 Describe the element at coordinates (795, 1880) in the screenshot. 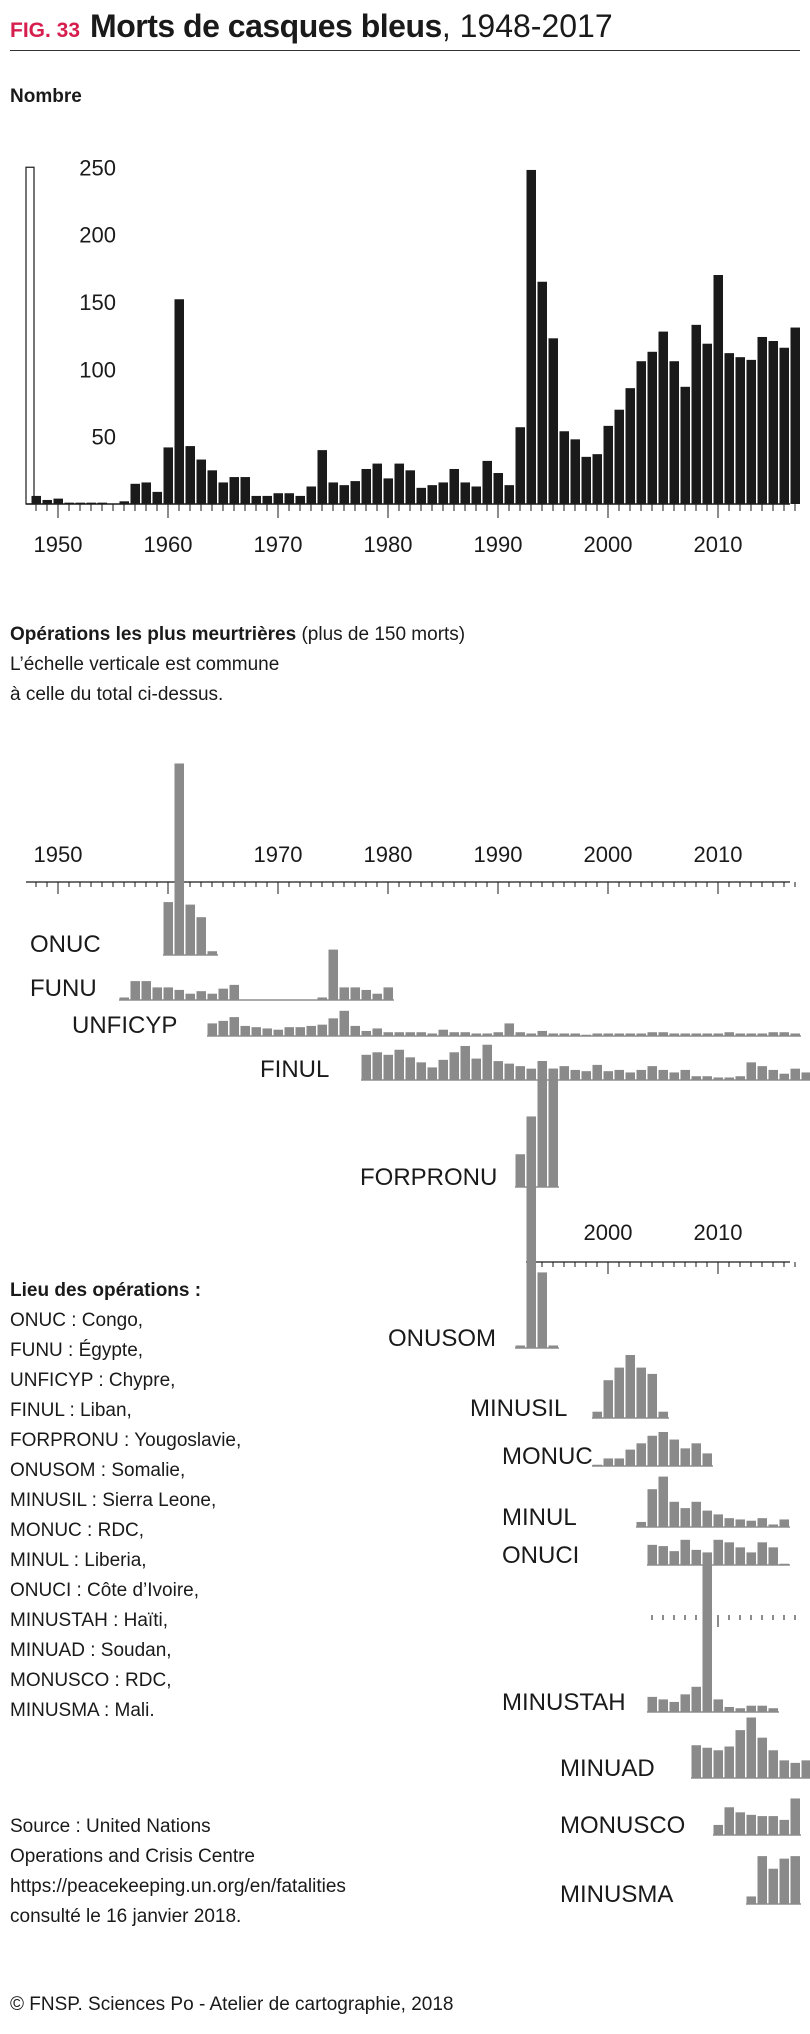

I see `op-bar-minusma-2017` at that location.